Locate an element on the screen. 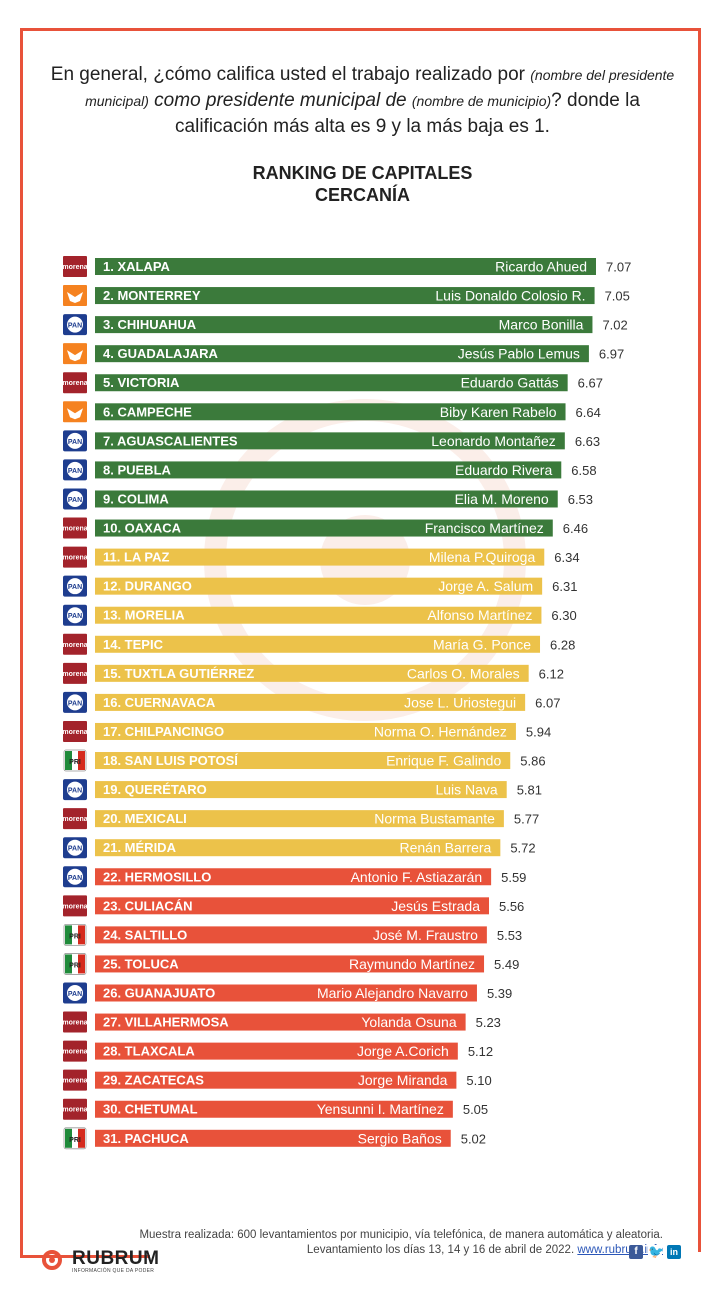 The image size is (725, 1289). bar-city-label: 10. OAXACA is located at coordinates (142, 528).